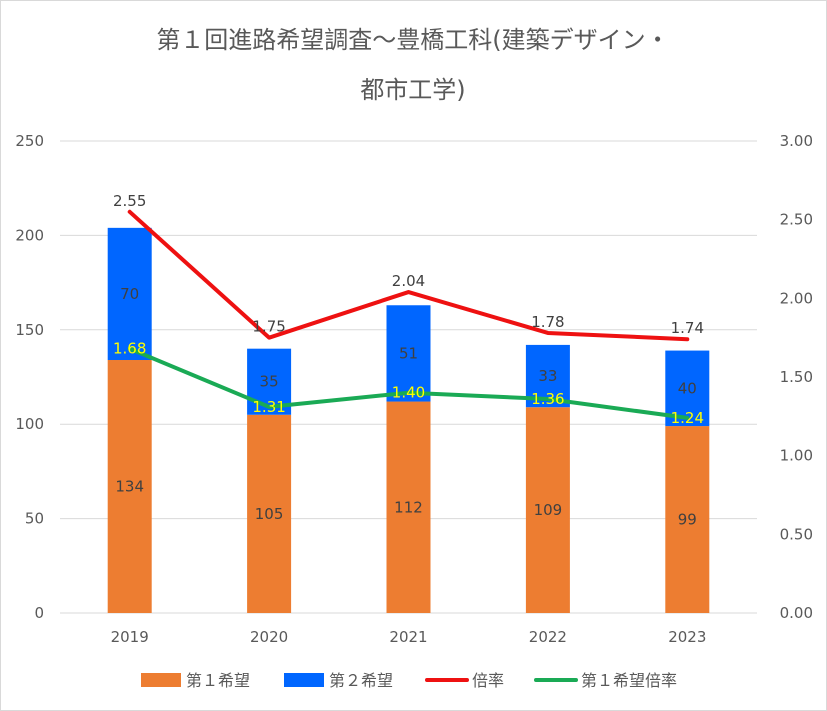 The image size is (827, 711). I want to click on bar-first-choice-2023, so click(687, 519).